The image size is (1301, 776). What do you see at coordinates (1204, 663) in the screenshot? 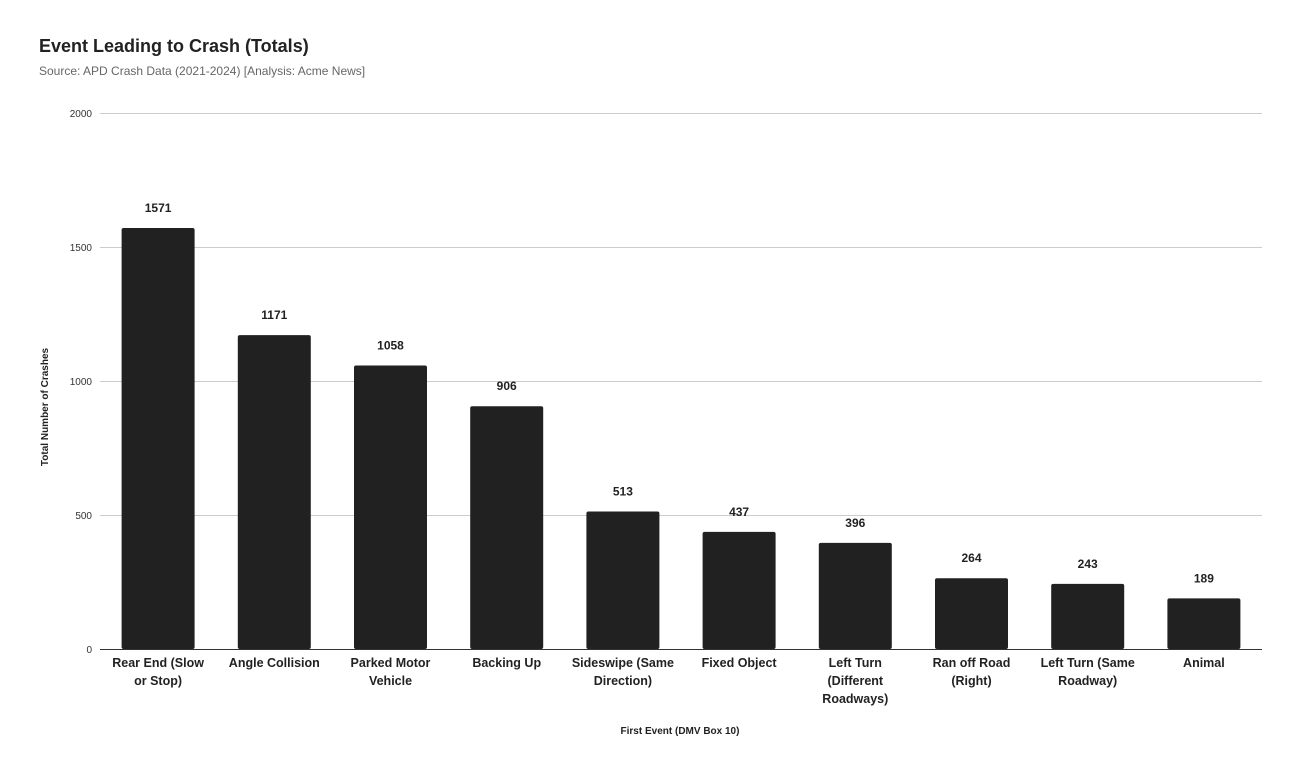
I see `x-tick-label: Animal` at bounding box center [1204, 663].